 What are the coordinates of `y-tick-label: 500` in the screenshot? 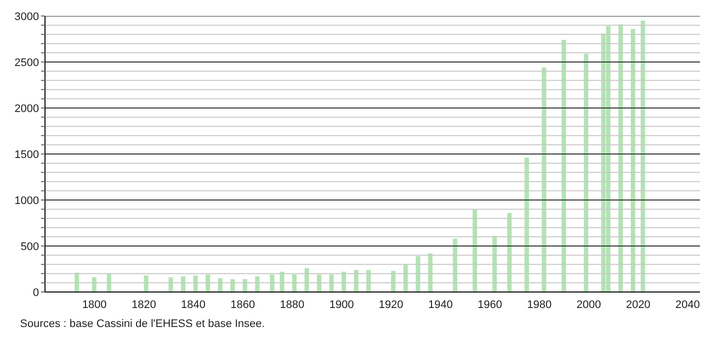 It's located at (29, 246).